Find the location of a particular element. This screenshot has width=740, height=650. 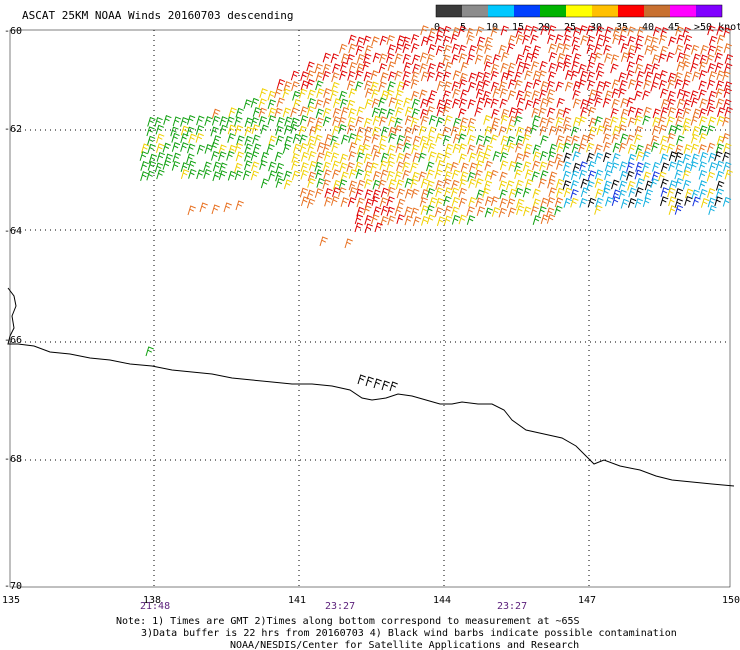

legend-label: 20 is located at coordinates (544, 27).